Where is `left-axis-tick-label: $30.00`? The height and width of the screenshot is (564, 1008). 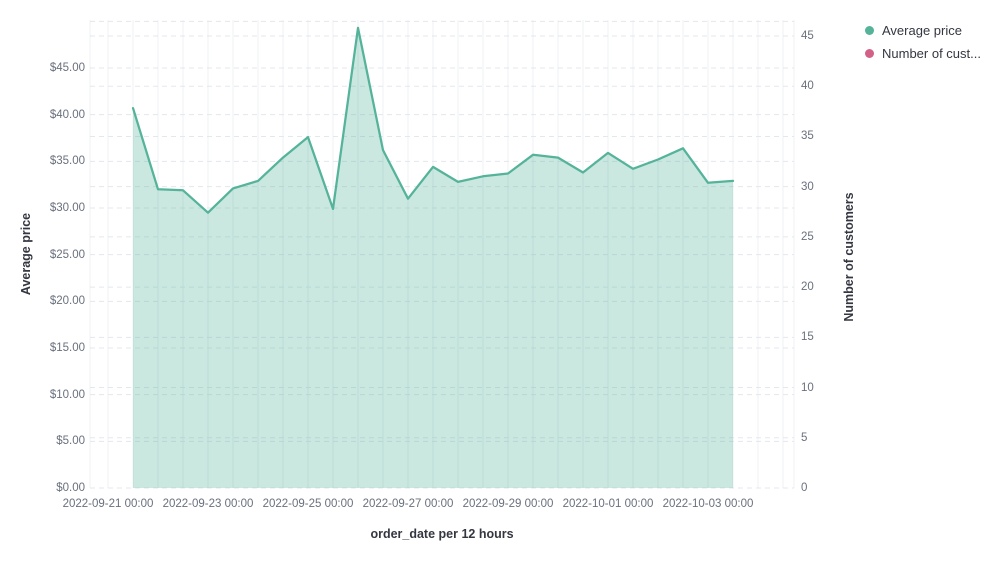 left-axis-tick-label: $30.00 is located at coordinates (67, 208).